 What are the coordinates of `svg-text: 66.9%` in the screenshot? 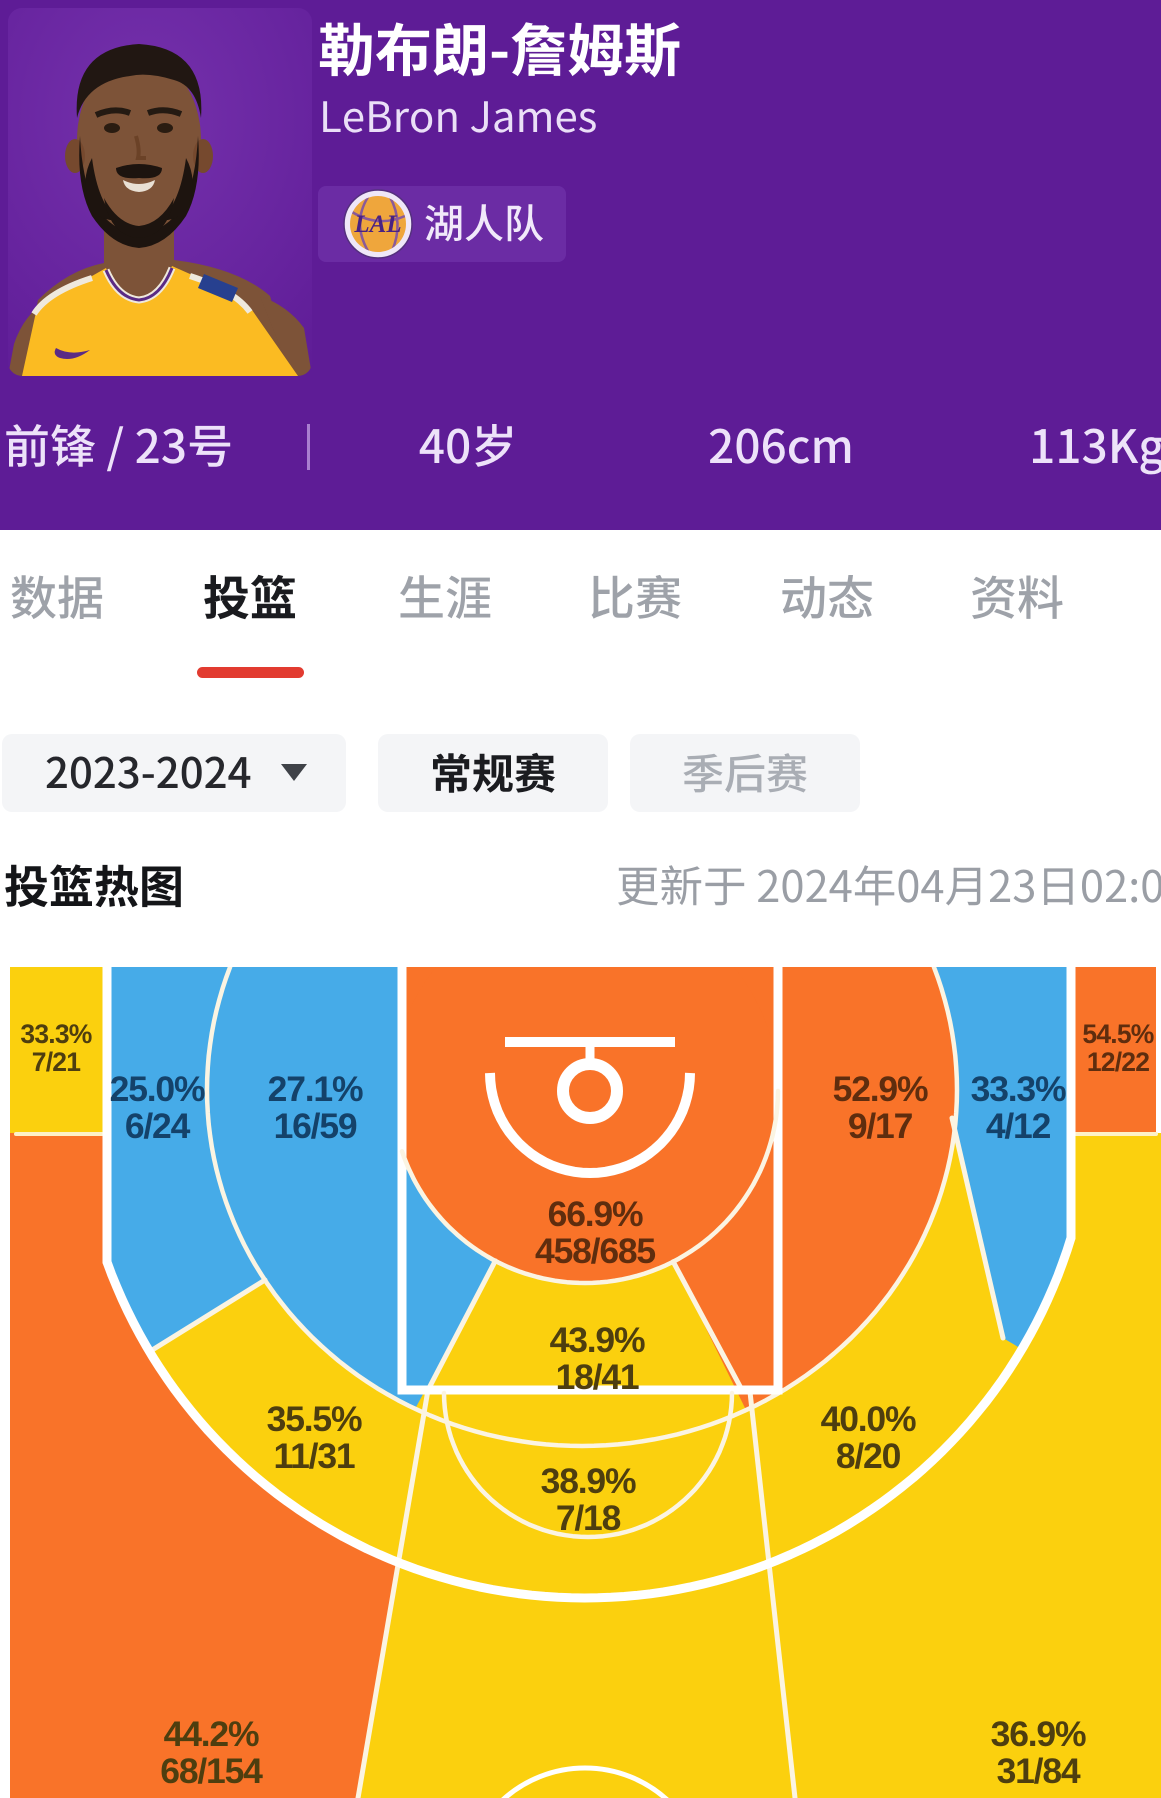 It's located at (595, 1214).